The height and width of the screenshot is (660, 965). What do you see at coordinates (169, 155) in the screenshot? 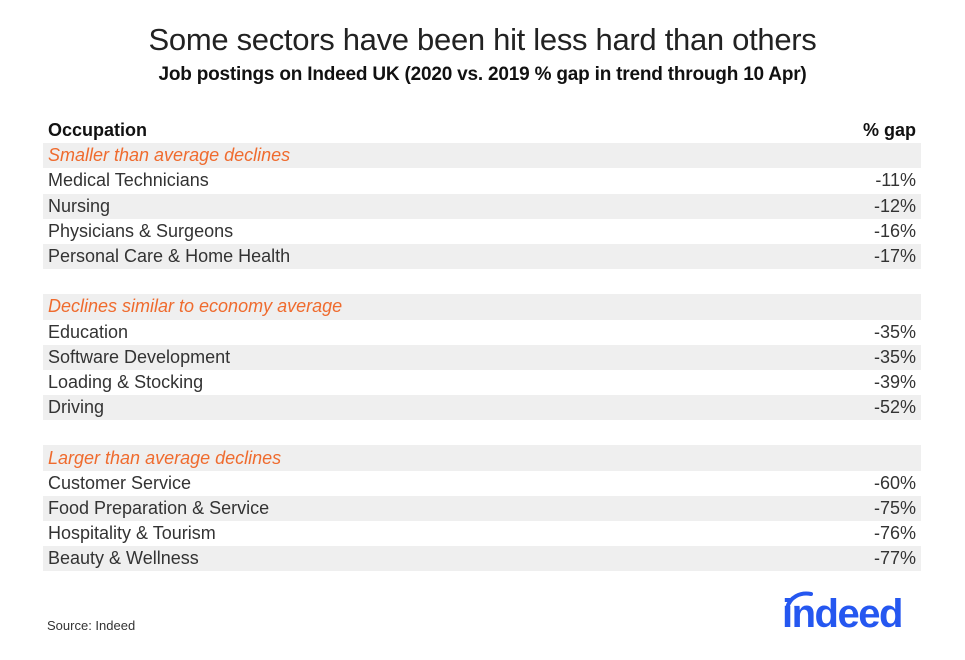
I see `section-label: Smaller than average declines` at bounding box center [169, 155].